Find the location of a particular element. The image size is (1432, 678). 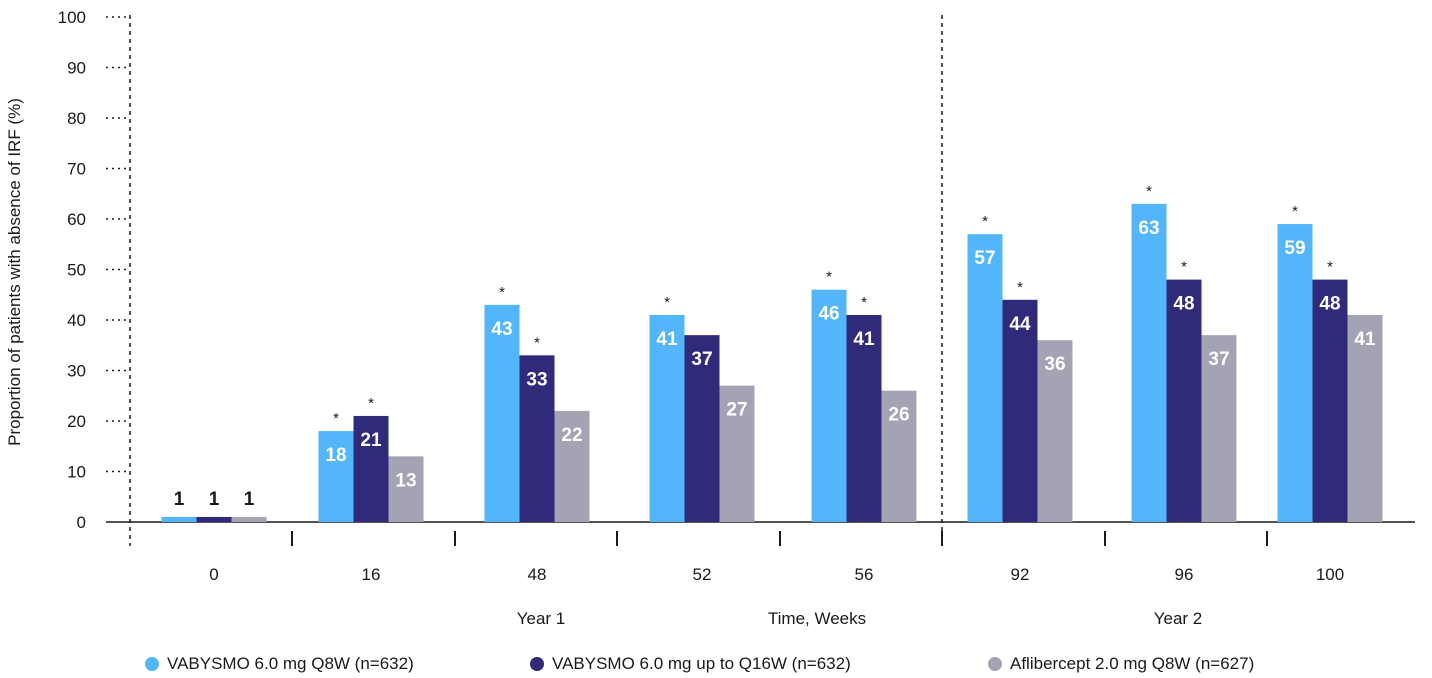

data-label: 57 is located at coordinates (984, 258).